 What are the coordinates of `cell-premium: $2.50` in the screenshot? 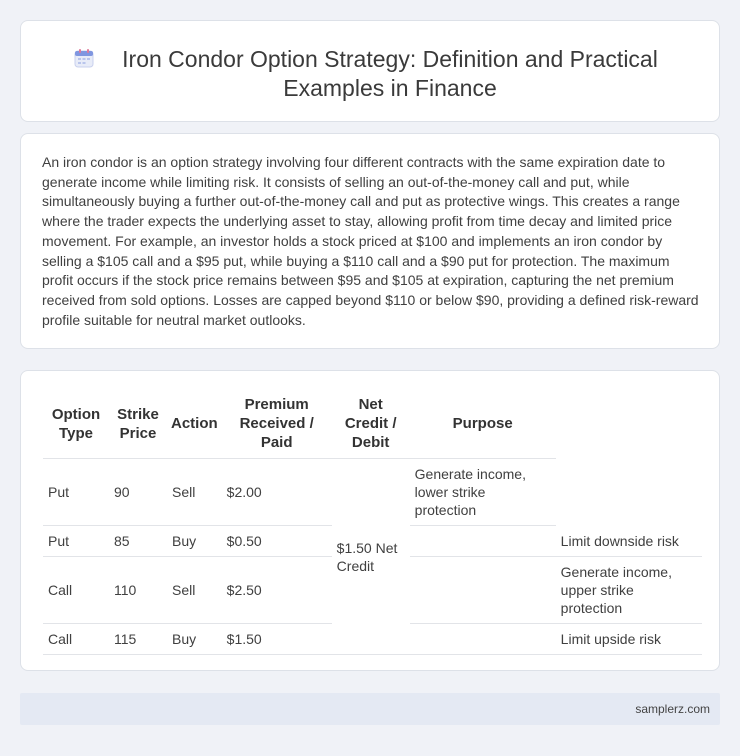 It's located at (276, 590).